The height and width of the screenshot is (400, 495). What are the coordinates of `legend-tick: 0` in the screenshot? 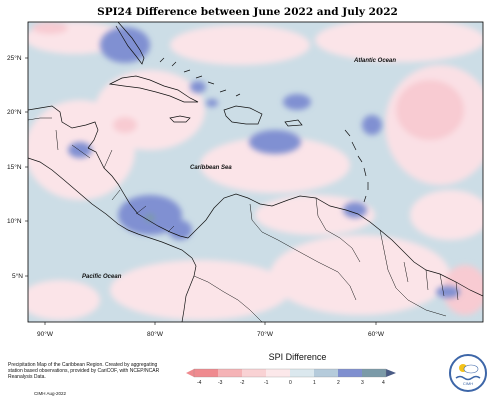 It's located at (290, 383).